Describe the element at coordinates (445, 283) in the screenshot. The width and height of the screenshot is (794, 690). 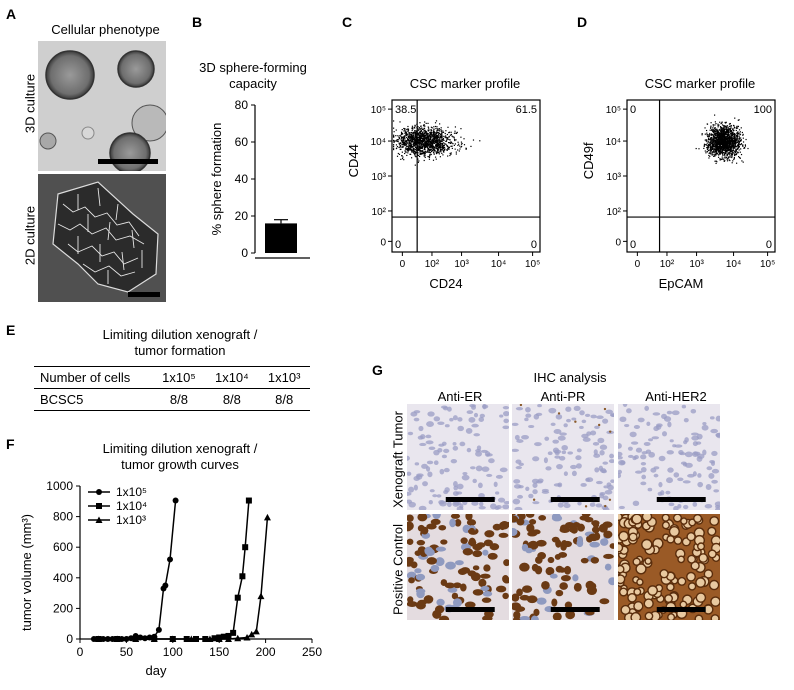
I see `x-axis-label: CD24` at that location.